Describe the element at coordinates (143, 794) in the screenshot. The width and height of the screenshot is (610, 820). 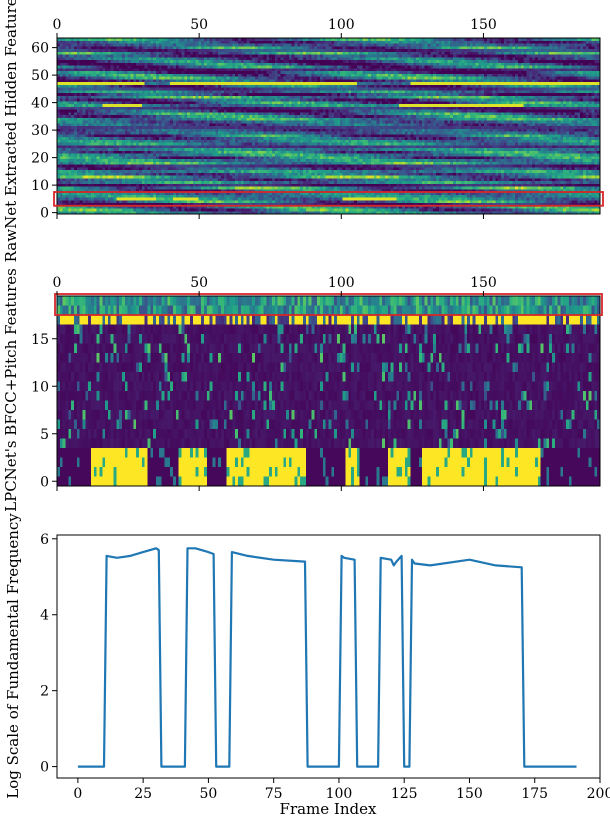
I see `x-tick-label: 25` at that location.